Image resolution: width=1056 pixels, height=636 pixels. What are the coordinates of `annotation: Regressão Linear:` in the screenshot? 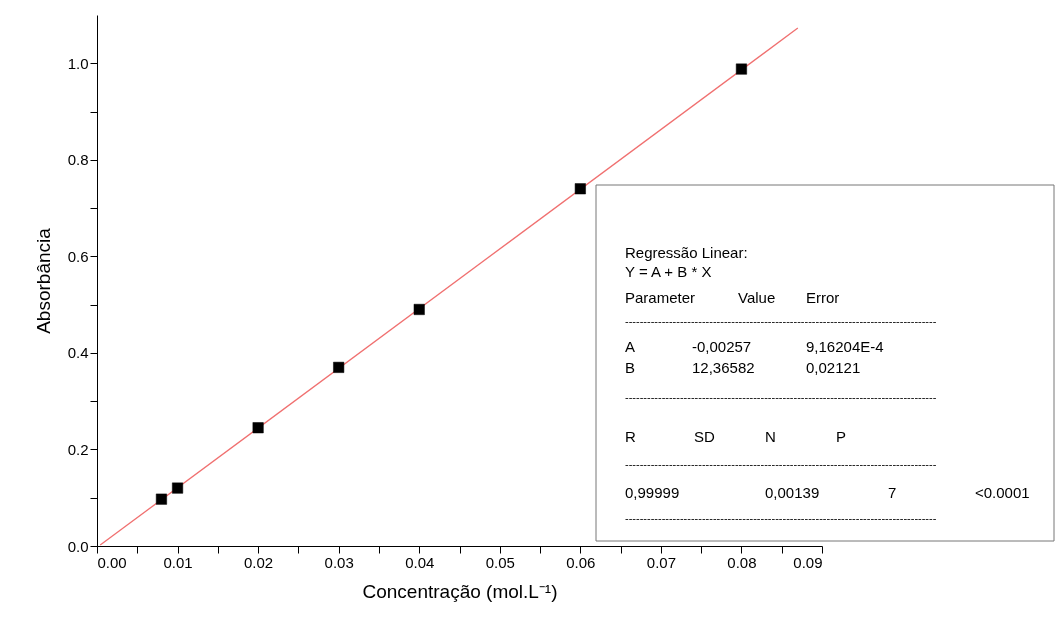 It's located at (686, 252).